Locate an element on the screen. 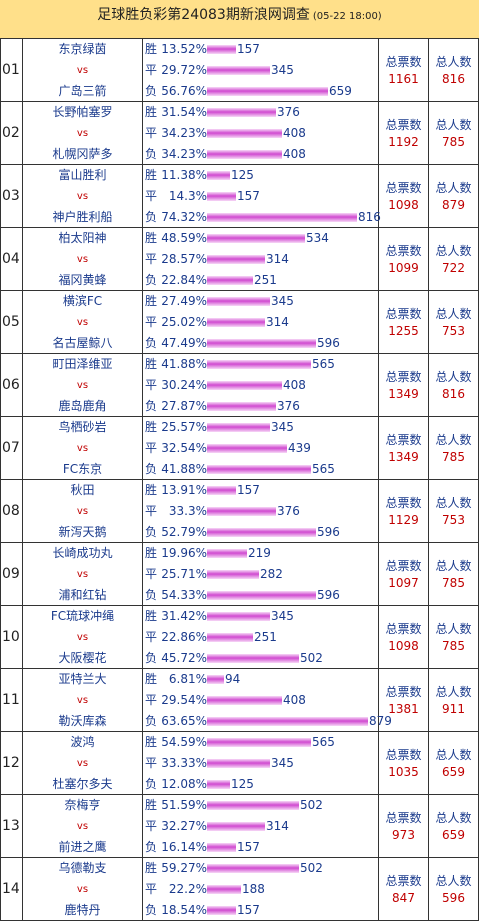  total-votes-value: 1097 is located at coordinates (403, 583).